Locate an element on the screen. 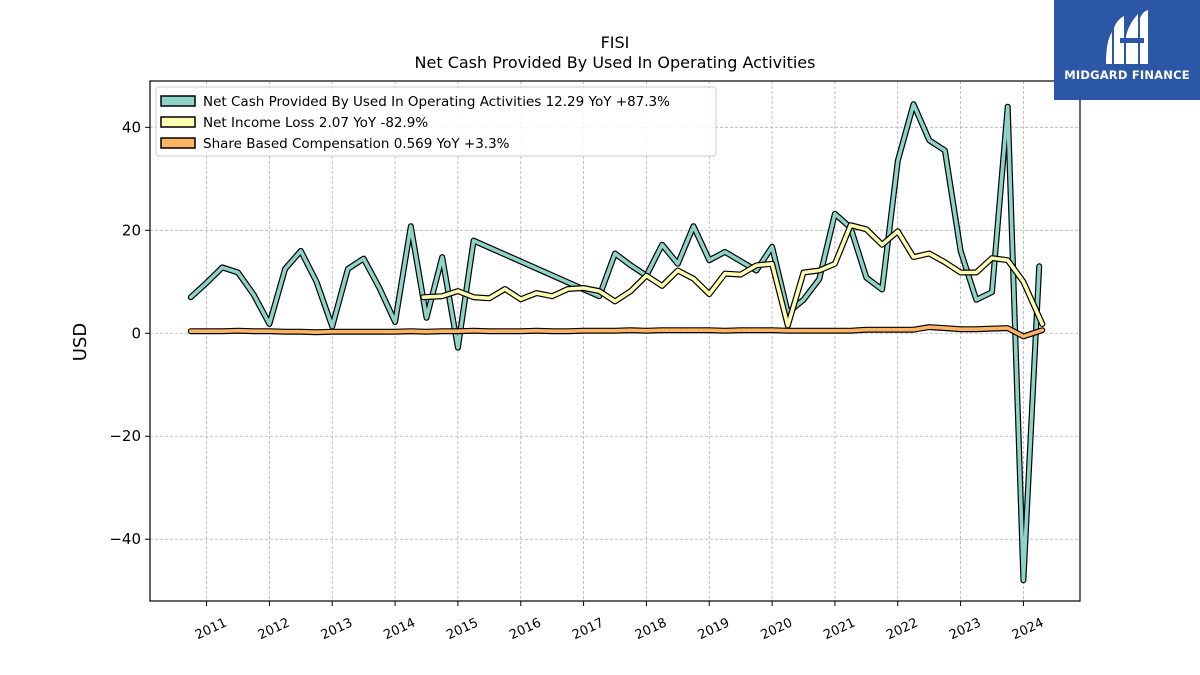 The width and height of the screenshot is (1200, 675). legend-box is located at coordinates (436, 121).